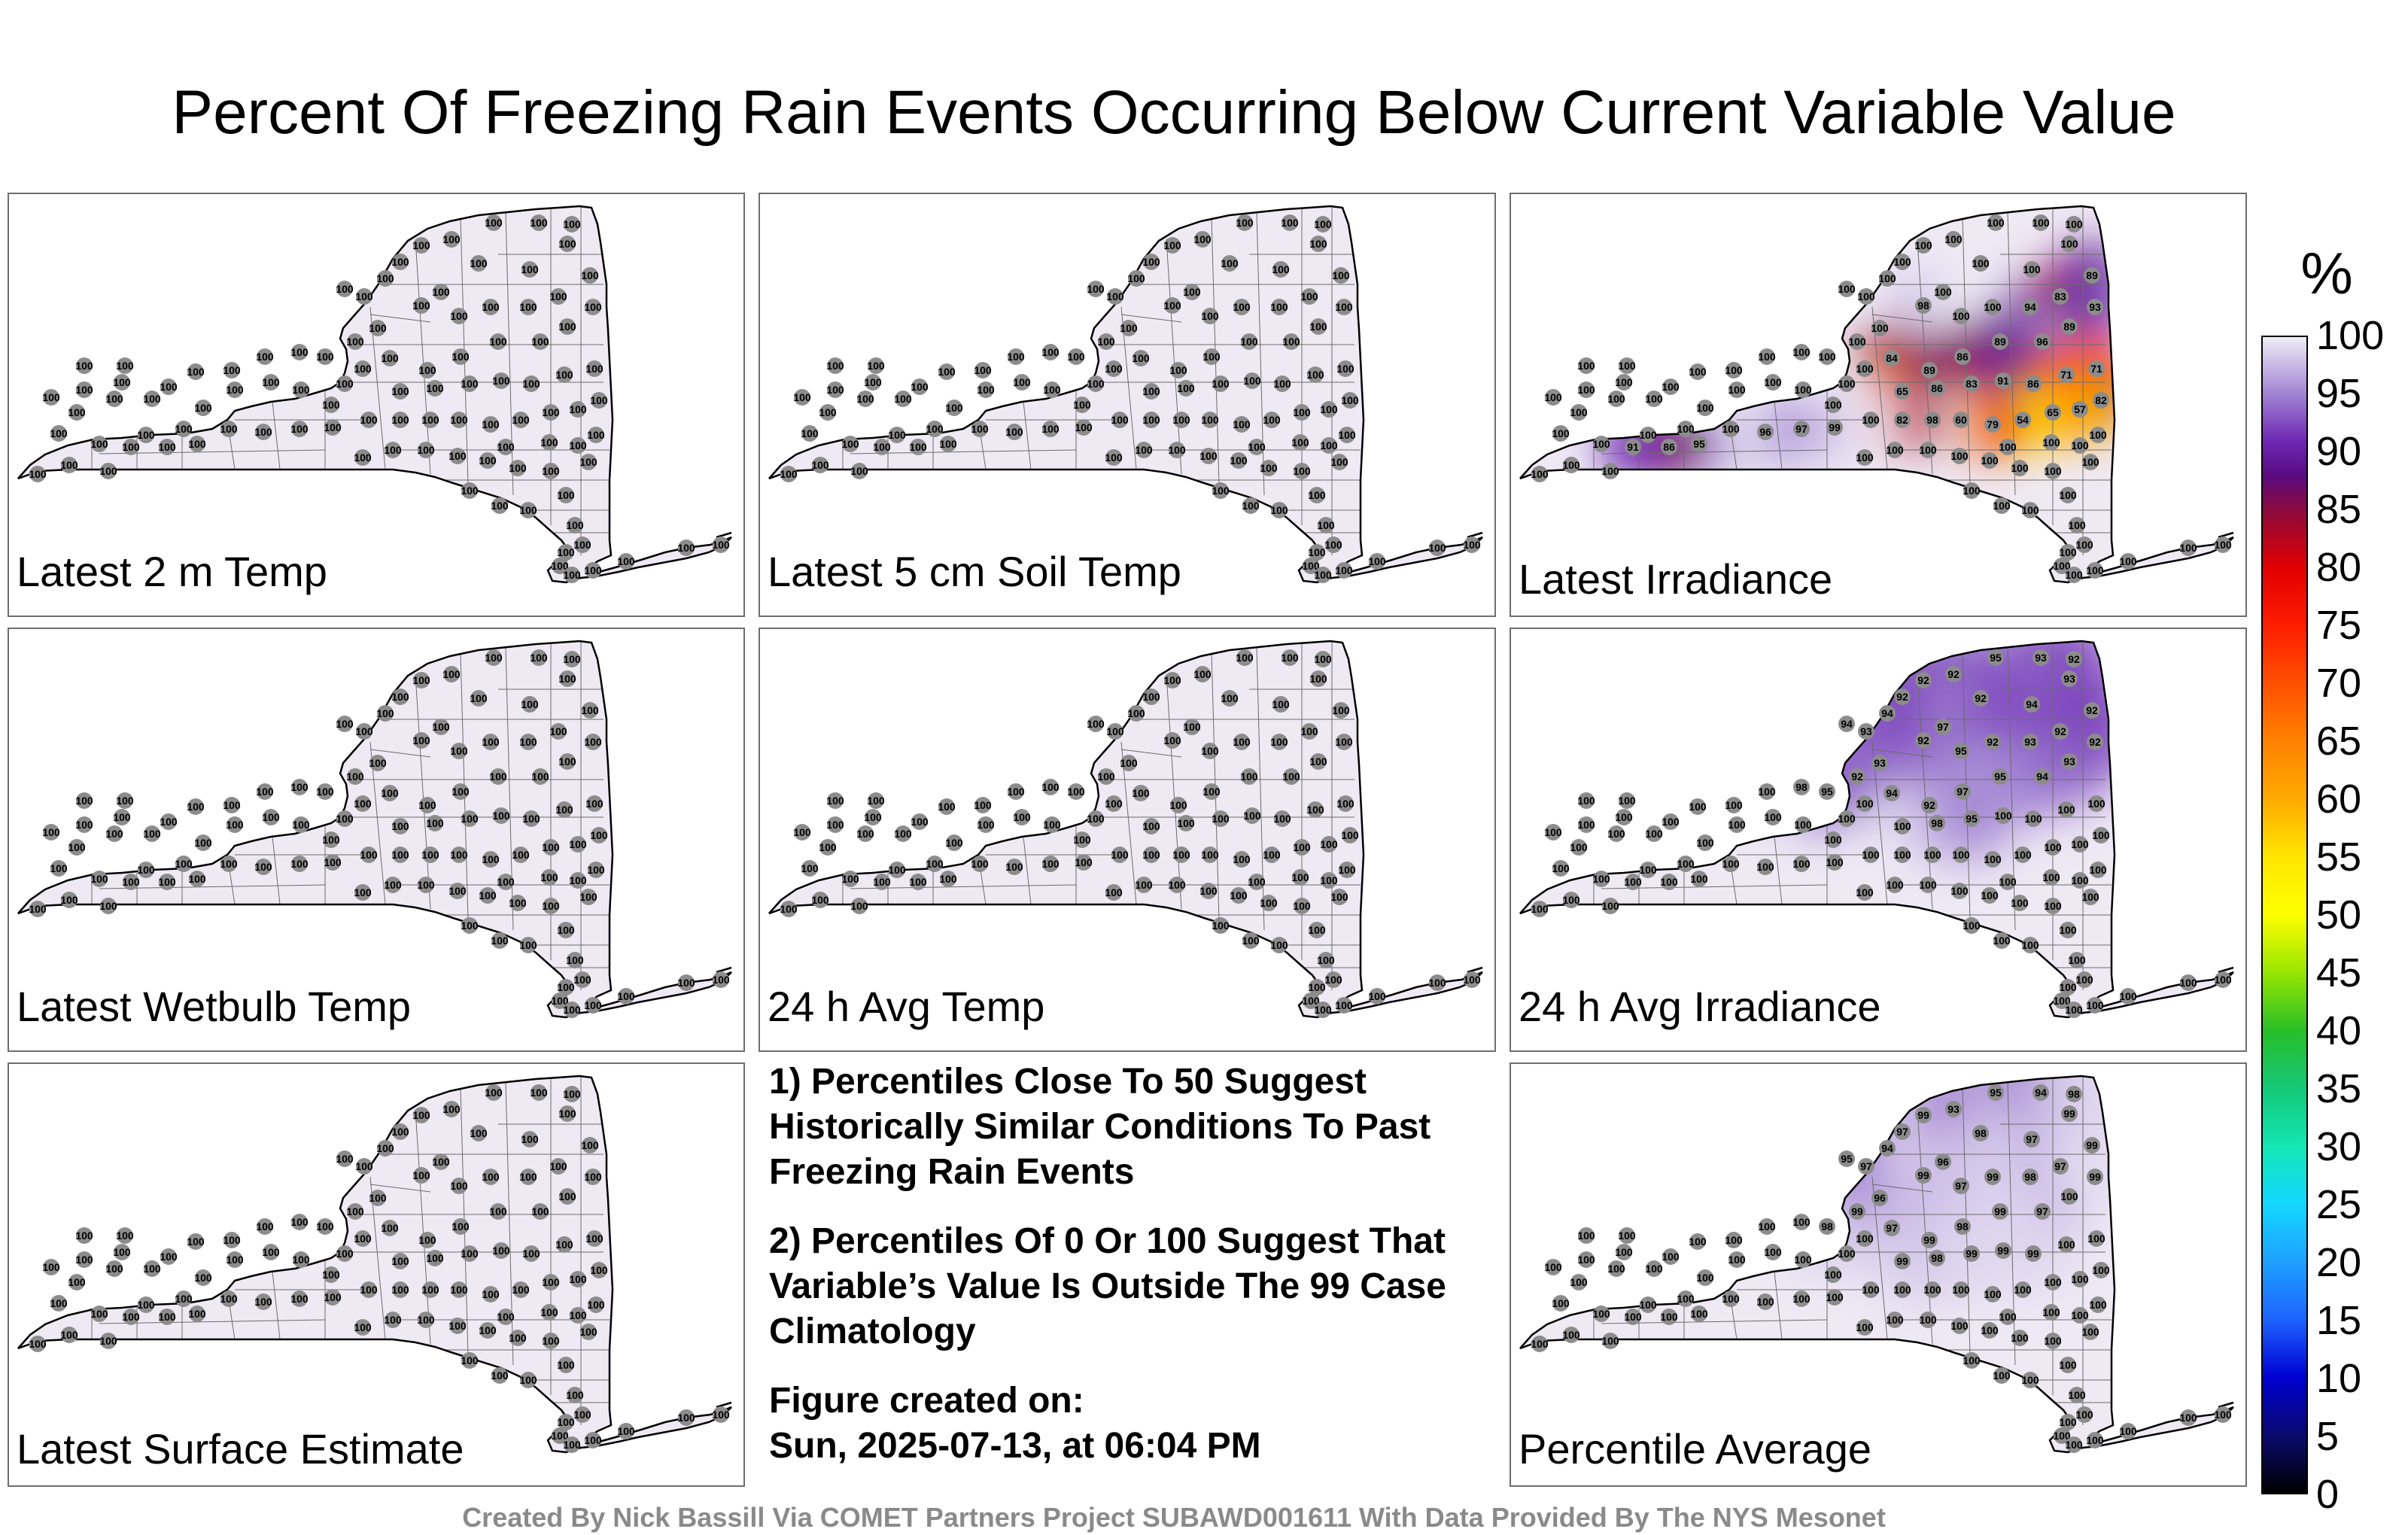  Describe the element at coordinates (1932, 420) in the screenshot. I see `station-value: 98` at that location.